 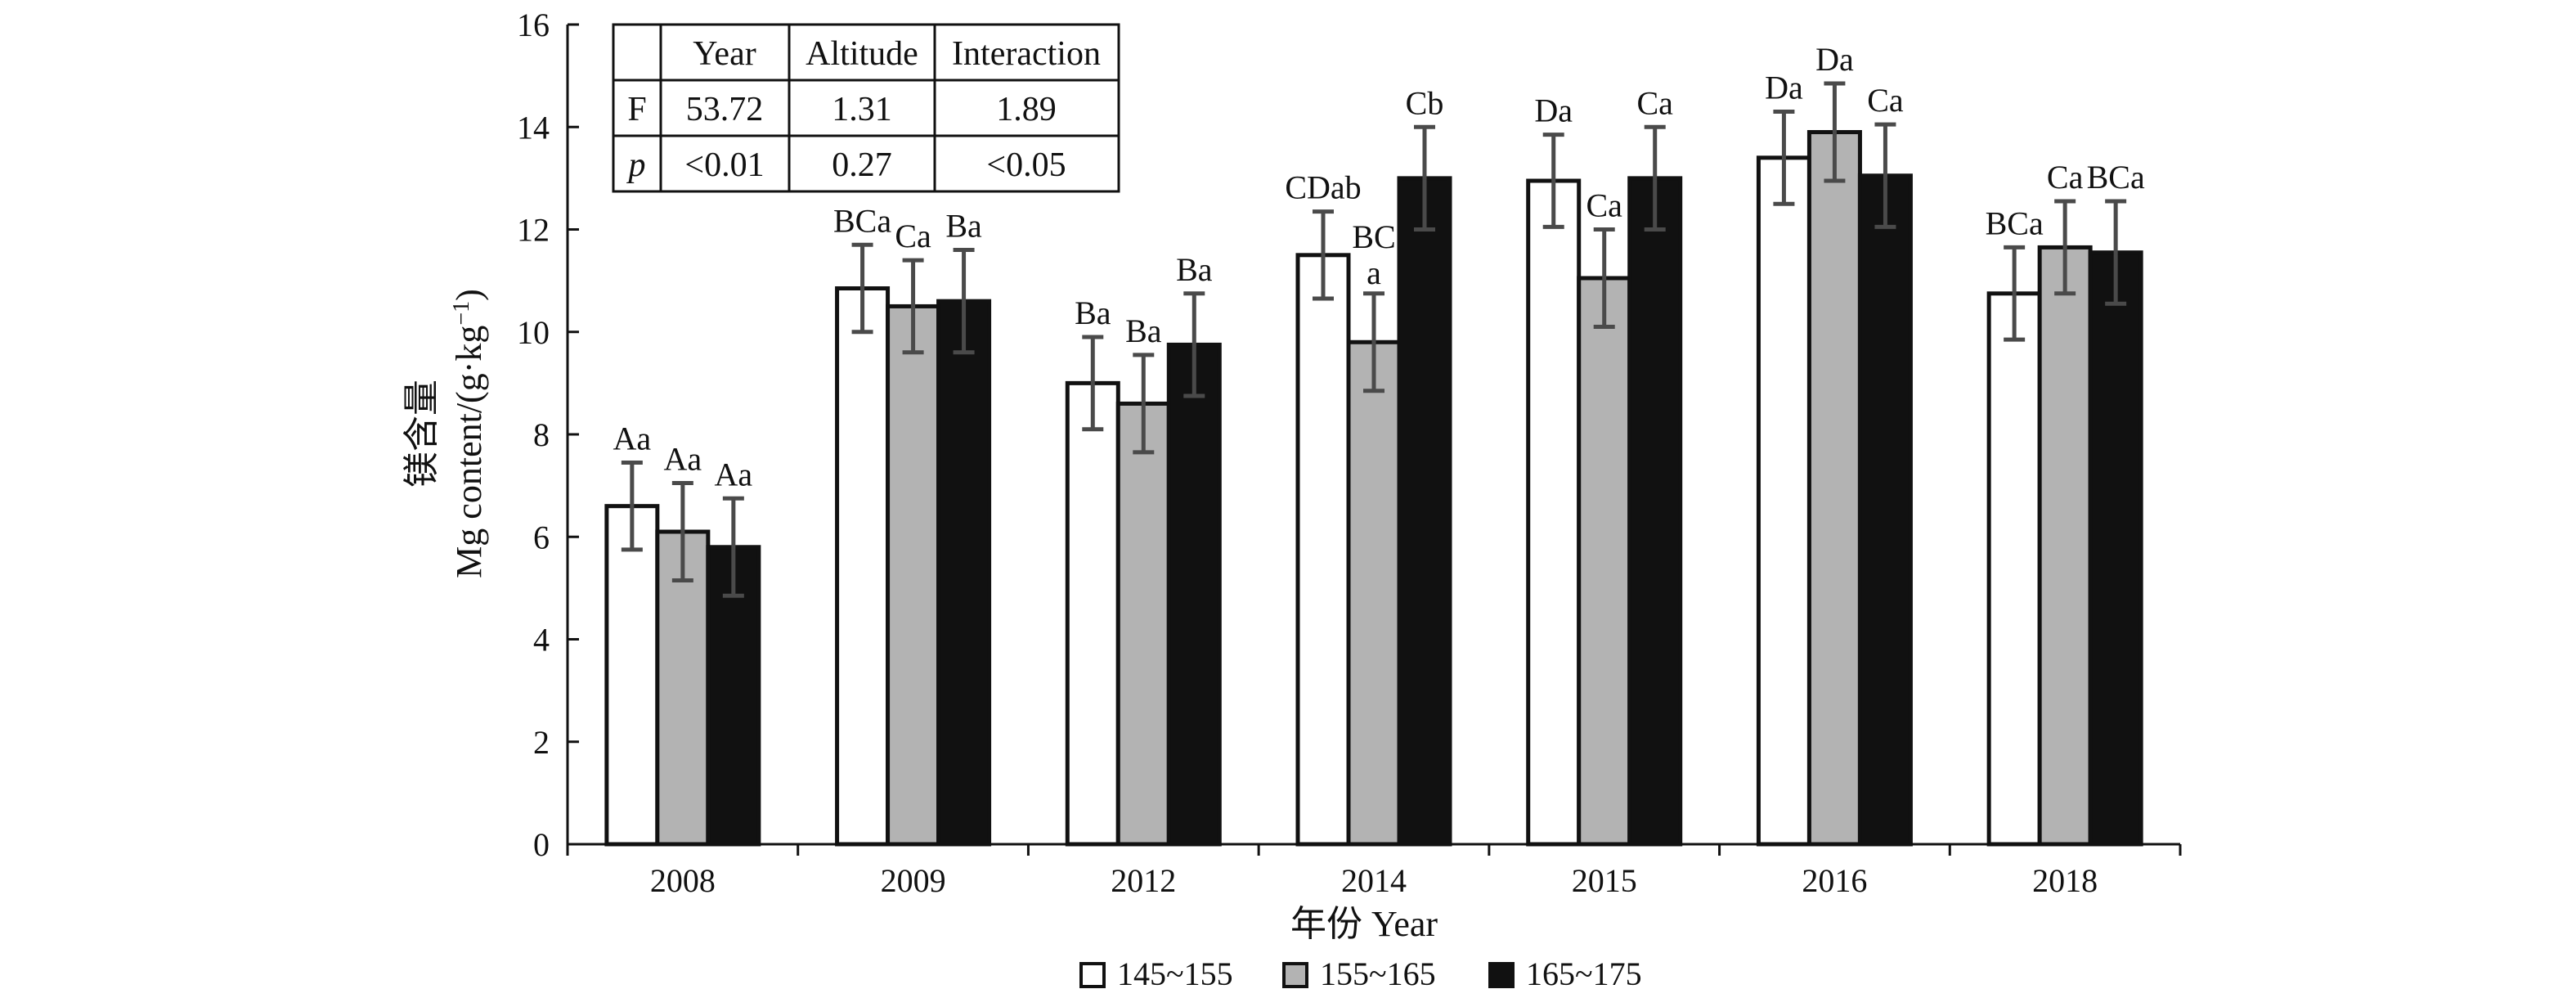 I want to click on x-tick-label: 2009, so click(x=913, y=880).